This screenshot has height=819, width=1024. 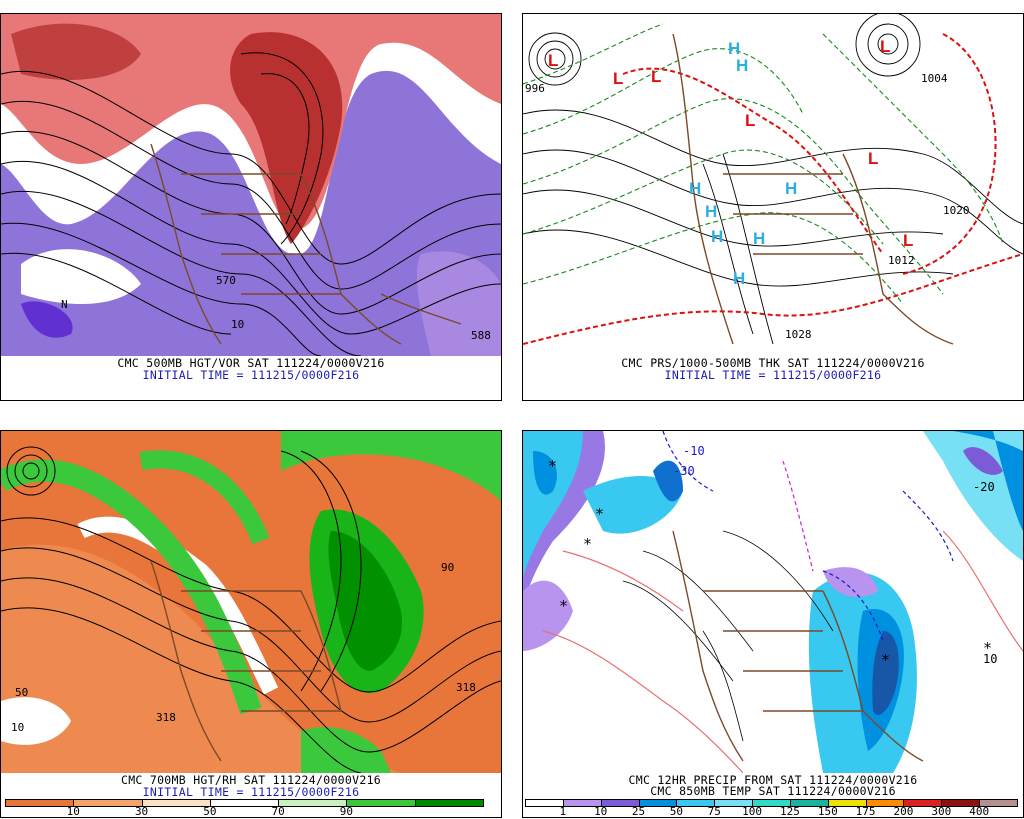 I want to click on colorbar-tick-label: 175, so click(x=865, y=811).